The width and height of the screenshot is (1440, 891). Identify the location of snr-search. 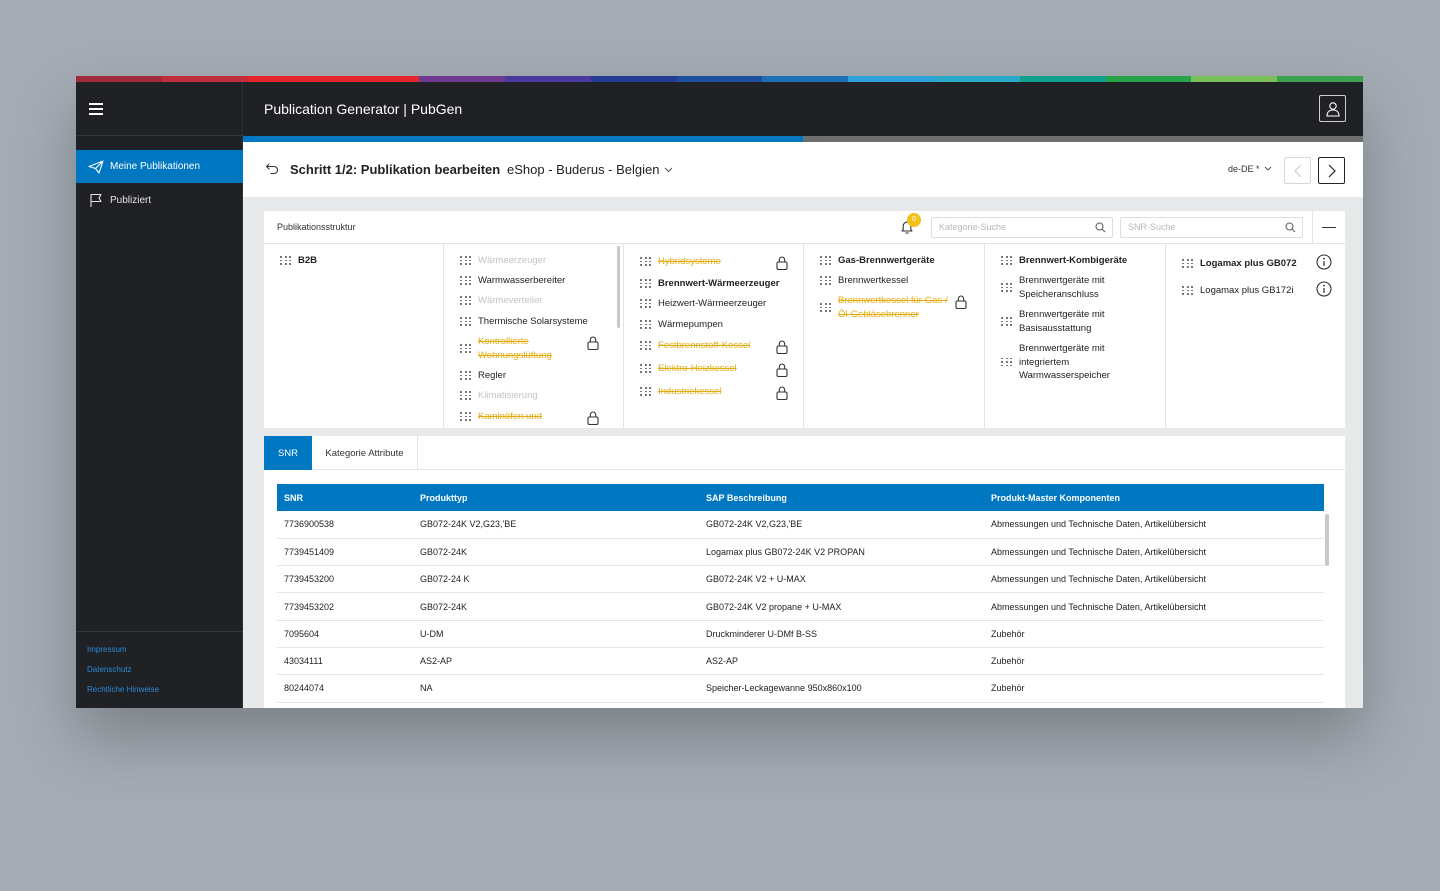
(1211, 227).